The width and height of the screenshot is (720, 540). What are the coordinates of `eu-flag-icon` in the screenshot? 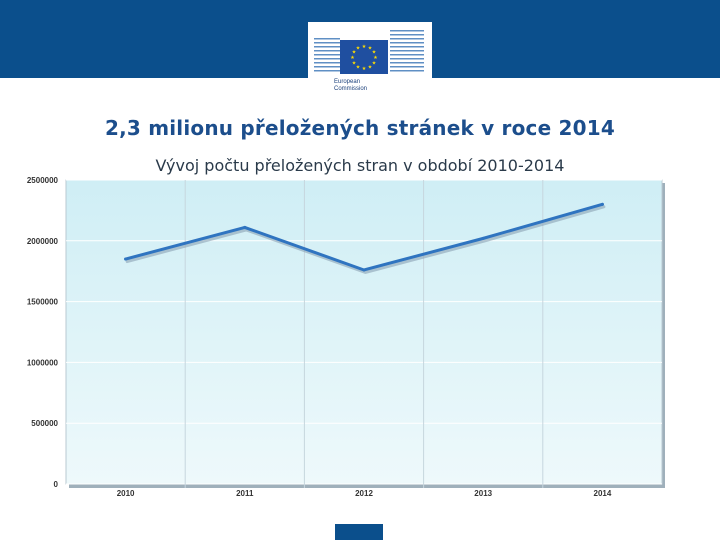 It's located at (364, 57).